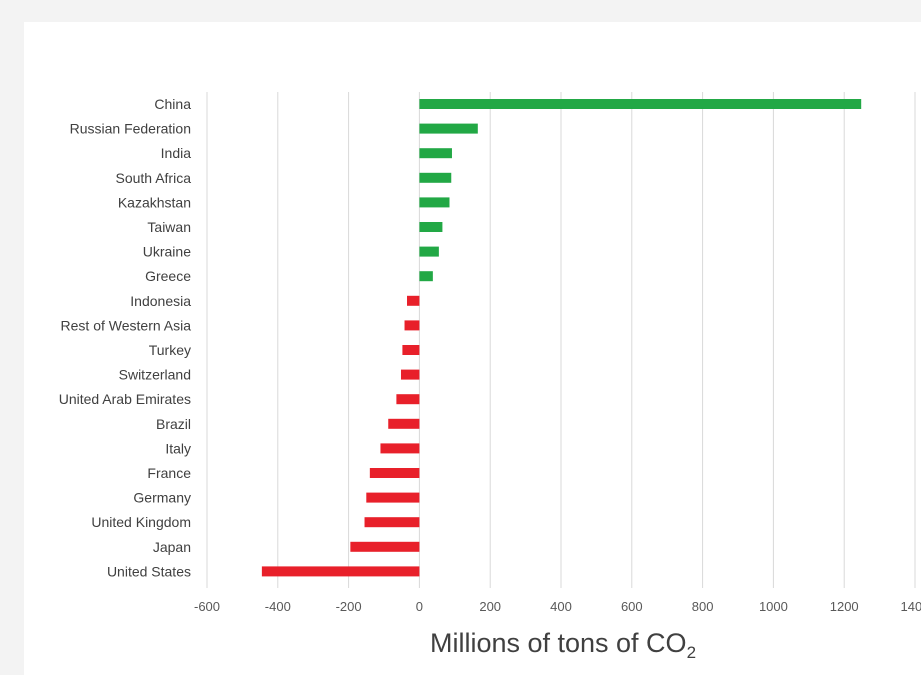  I want to click on x-tick-label: 600, so click(632, 606).